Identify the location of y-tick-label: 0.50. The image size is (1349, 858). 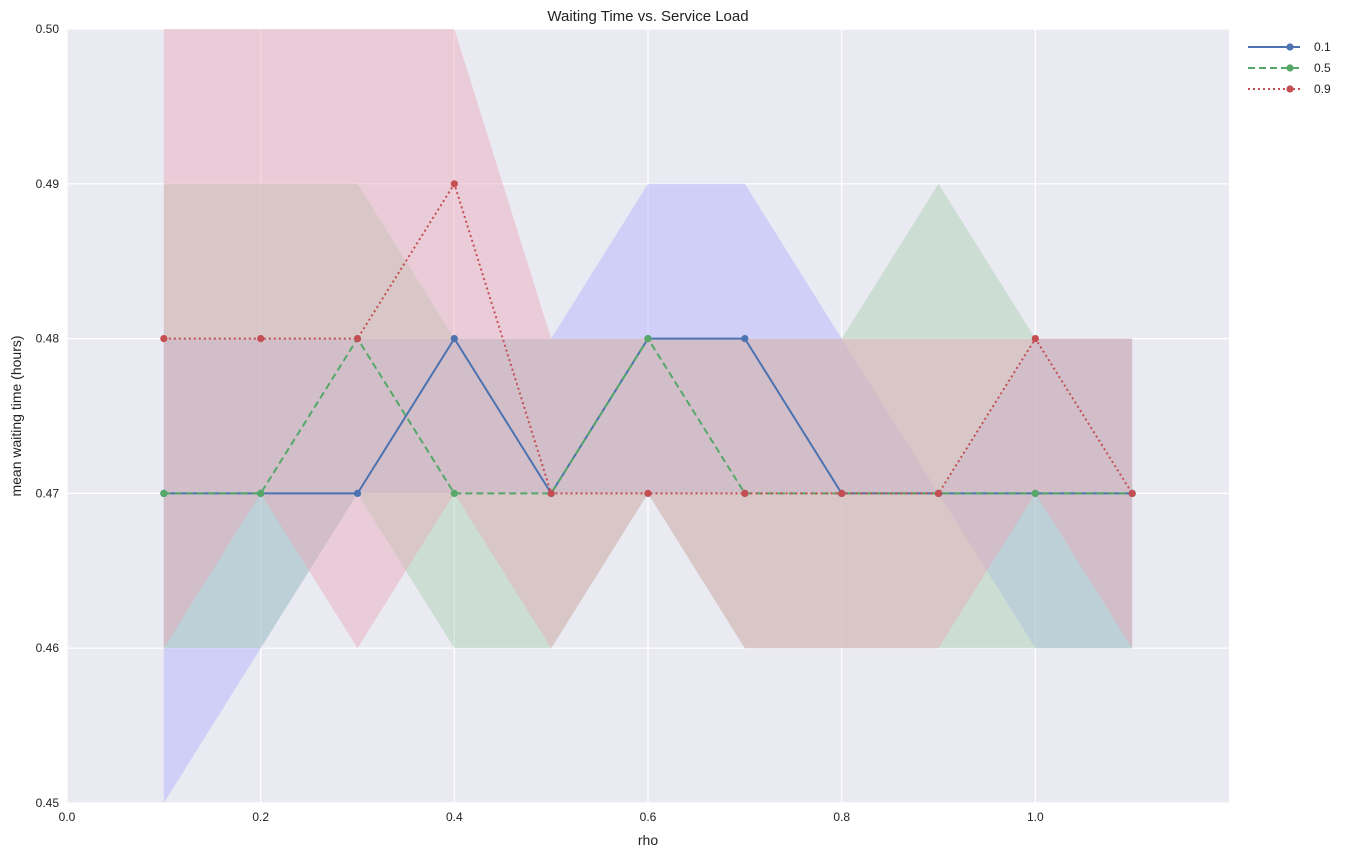
(48, 29).